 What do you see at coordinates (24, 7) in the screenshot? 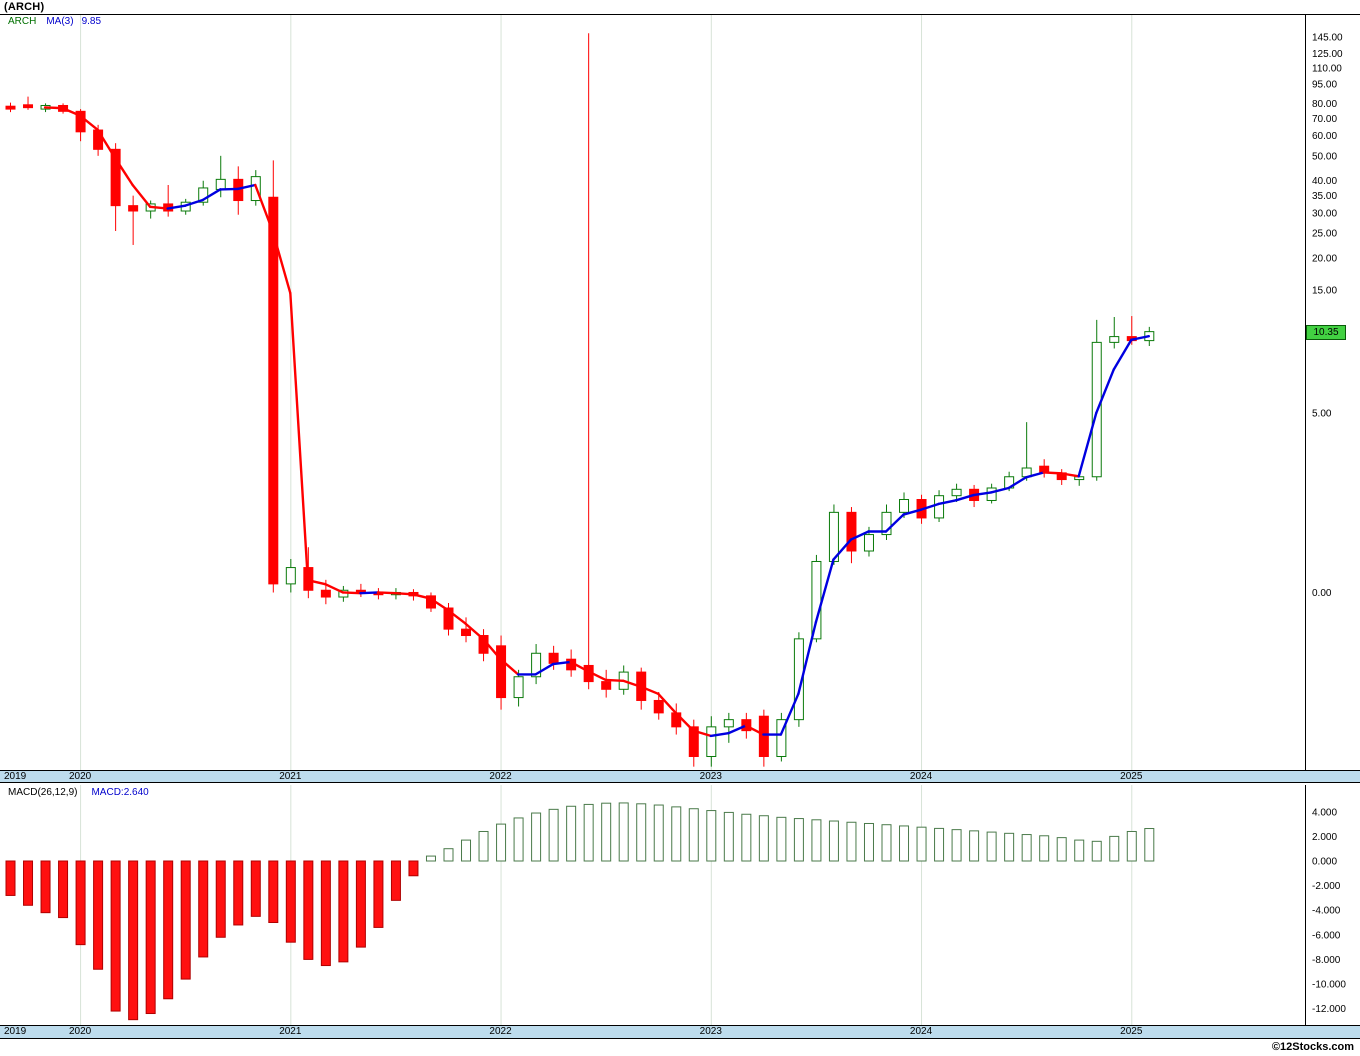
I see `chart-title: (ARCH)` at bounding box center [24, 7].